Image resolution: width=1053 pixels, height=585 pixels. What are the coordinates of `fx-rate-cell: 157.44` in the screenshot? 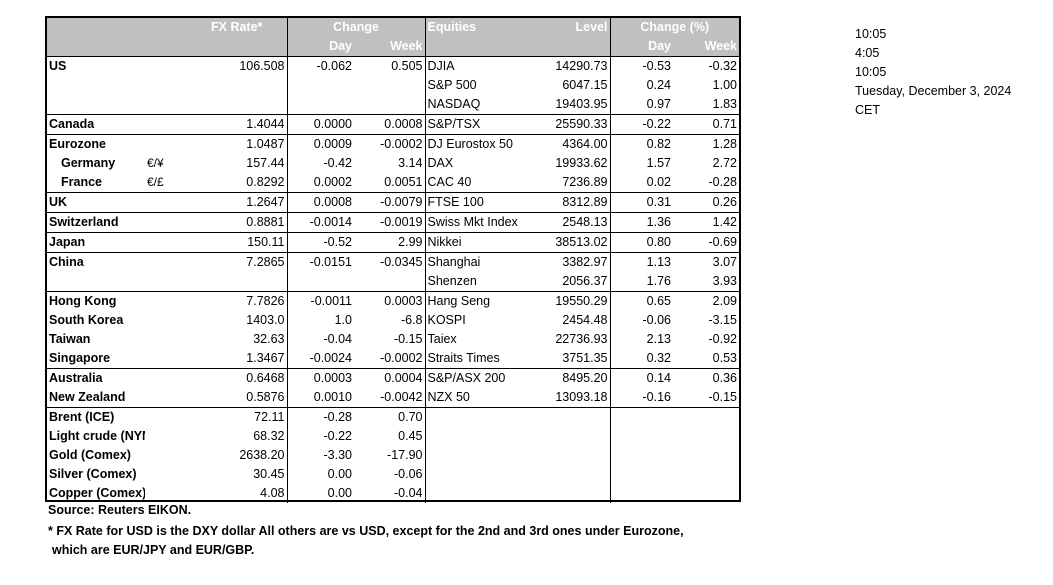 It's located at (265, 163).